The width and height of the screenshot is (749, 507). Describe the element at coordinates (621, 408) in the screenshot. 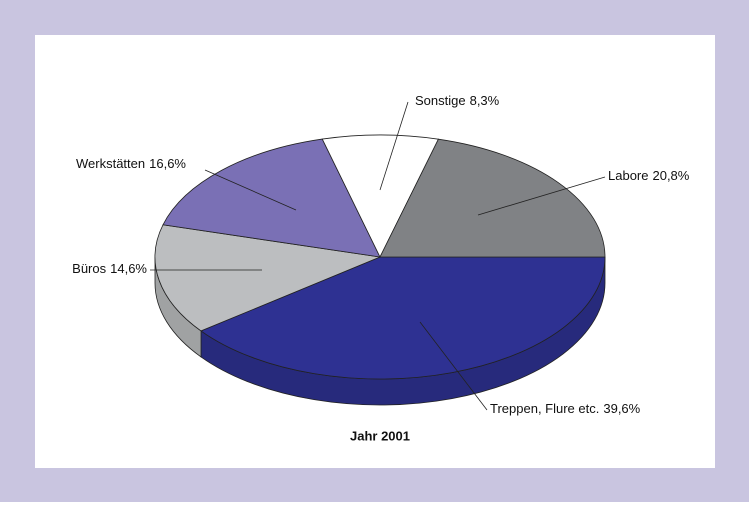

I see `slice-value: 39,6%` at that location.